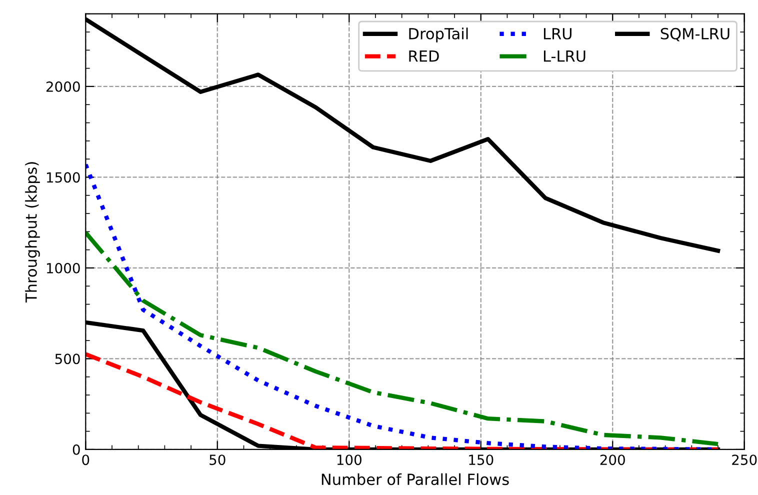  I want to click on x-tick-label: 250, so click(744, 460).